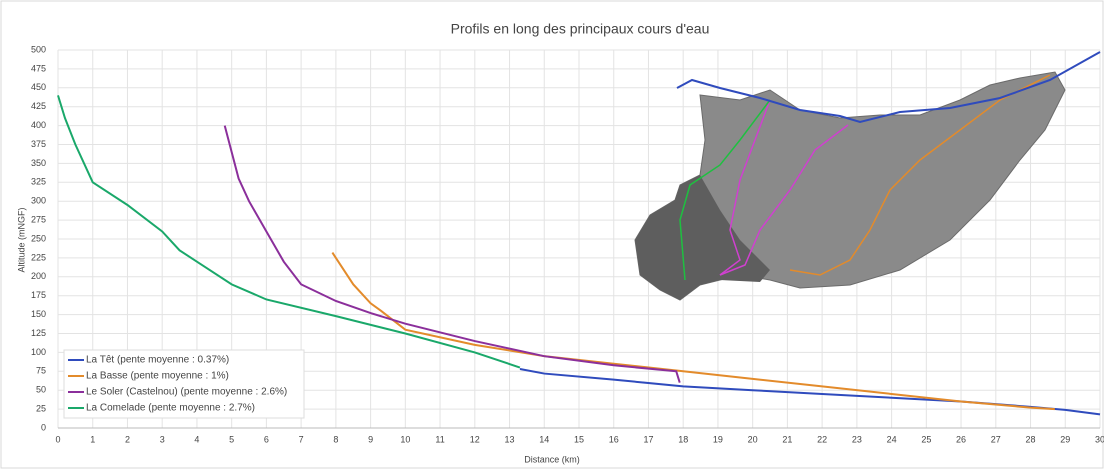 This screenshot has height=474, width=1104. What do you see at coordinates (127, 439) in the screenshot?
I see `x-tick-label: 2` at bounding box center [127, 439].